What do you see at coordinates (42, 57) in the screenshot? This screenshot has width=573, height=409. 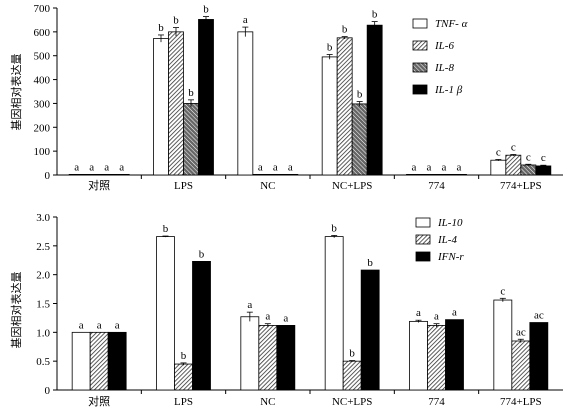 I see `top-y-tick-label: 500` at bounding box center [42, 57].